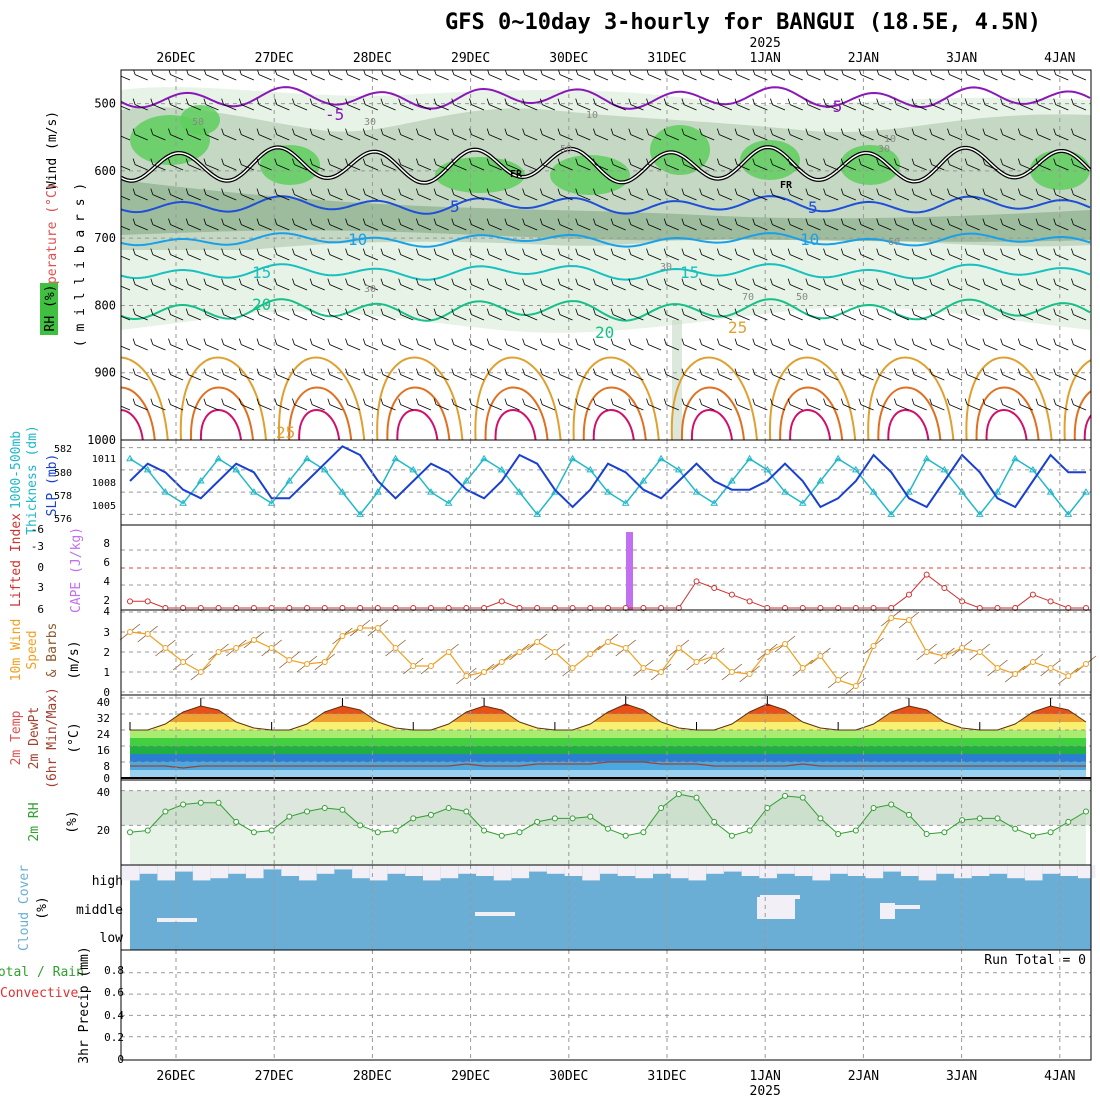  I want to click on thickness-line-point, so click(962, 491).